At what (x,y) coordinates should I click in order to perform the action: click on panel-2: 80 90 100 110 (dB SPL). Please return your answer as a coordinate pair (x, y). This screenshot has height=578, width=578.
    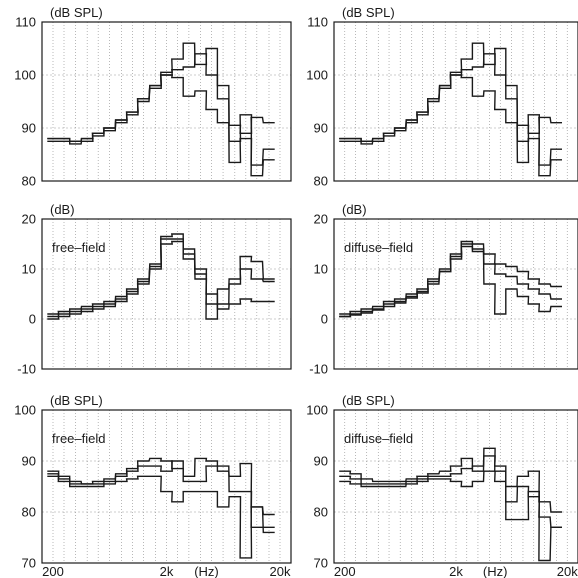
    Looking at the image, I should click on (442, 97).